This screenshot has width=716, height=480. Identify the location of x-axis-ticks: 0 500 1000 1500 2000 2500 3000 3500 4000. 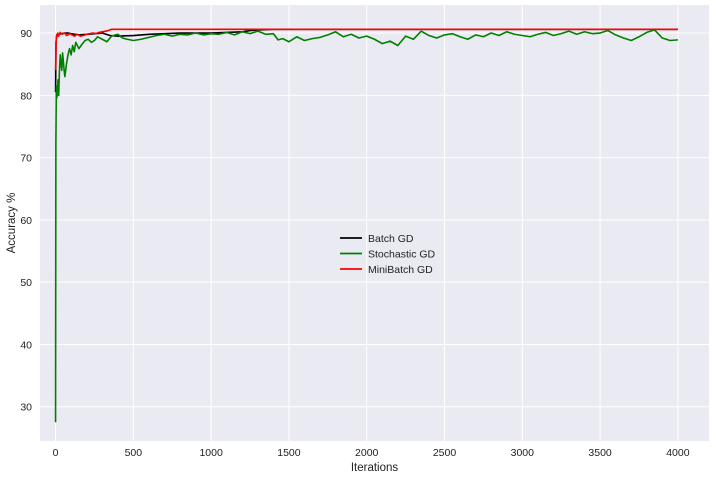
(371, 453).